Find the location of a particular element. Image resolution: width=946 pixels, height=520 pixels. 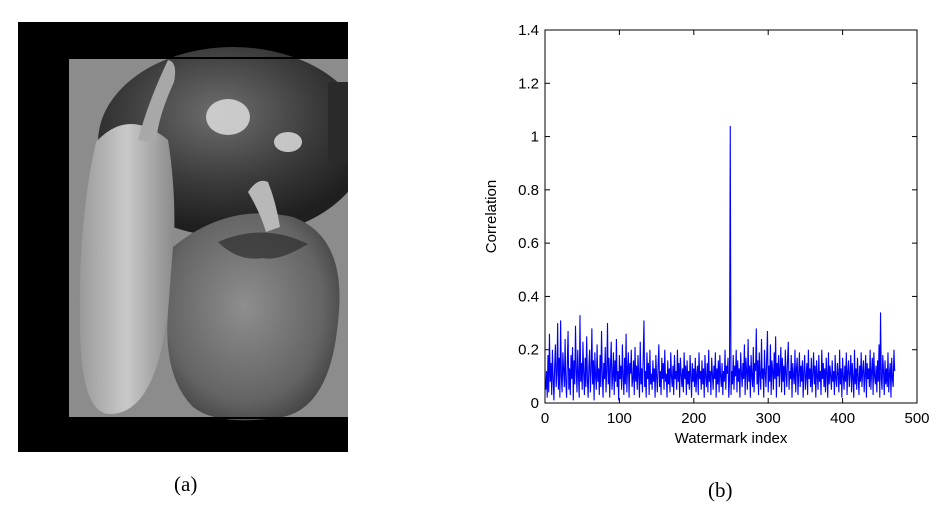

y-axis-label: Correlation is located at coordinates (491, 216).